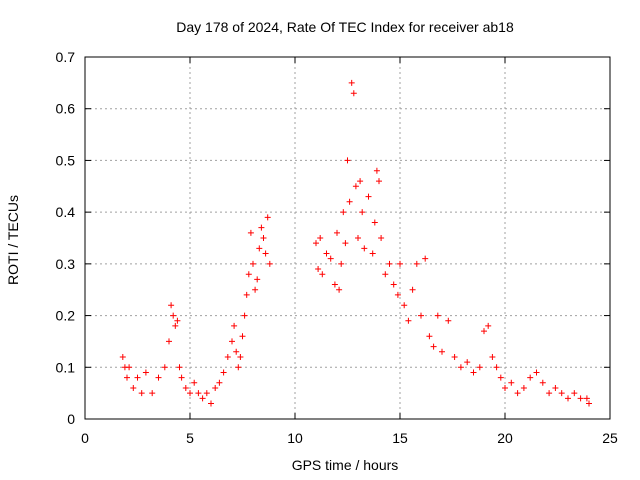 The width and height of the screenshot is (640, 480). What do you see at coordinates (610, 438) in the screenshot?
I see `x-tick-label: 25` at bounding box center [610, 438].